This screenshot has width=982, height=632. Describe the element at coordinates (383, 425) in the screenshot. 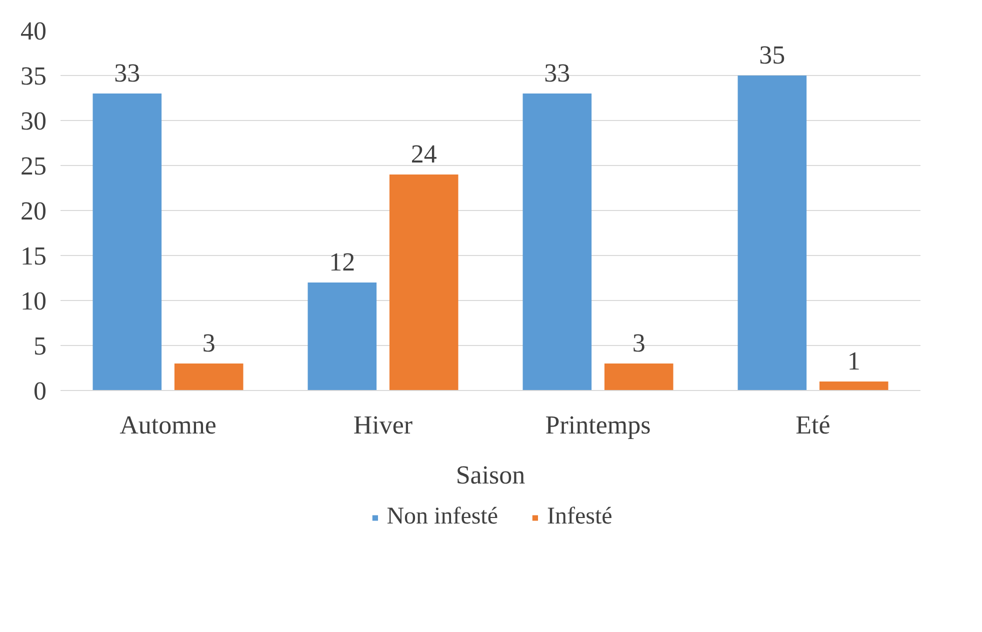

I see `x-tick-label: Hiver` at that location.